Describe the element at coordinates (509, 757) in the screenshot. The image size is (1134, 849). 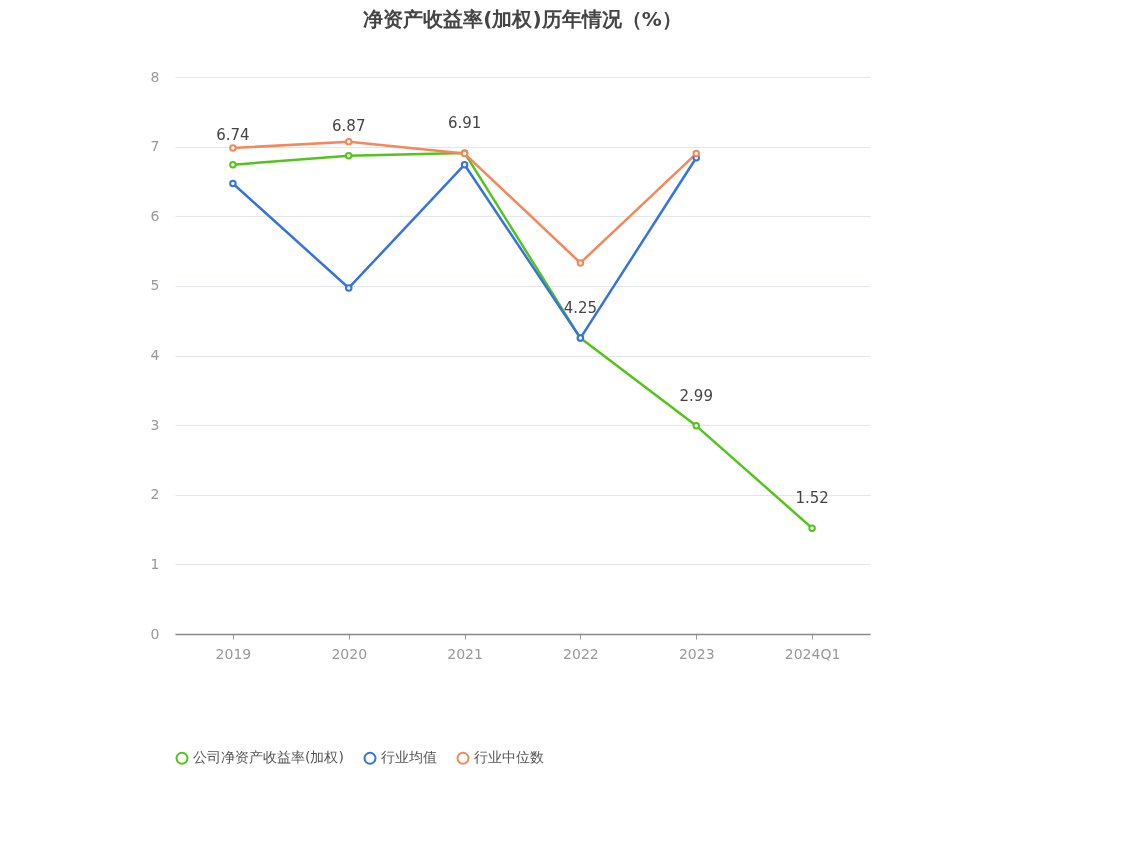
I see `legend-label: 行业中位数` at that location.